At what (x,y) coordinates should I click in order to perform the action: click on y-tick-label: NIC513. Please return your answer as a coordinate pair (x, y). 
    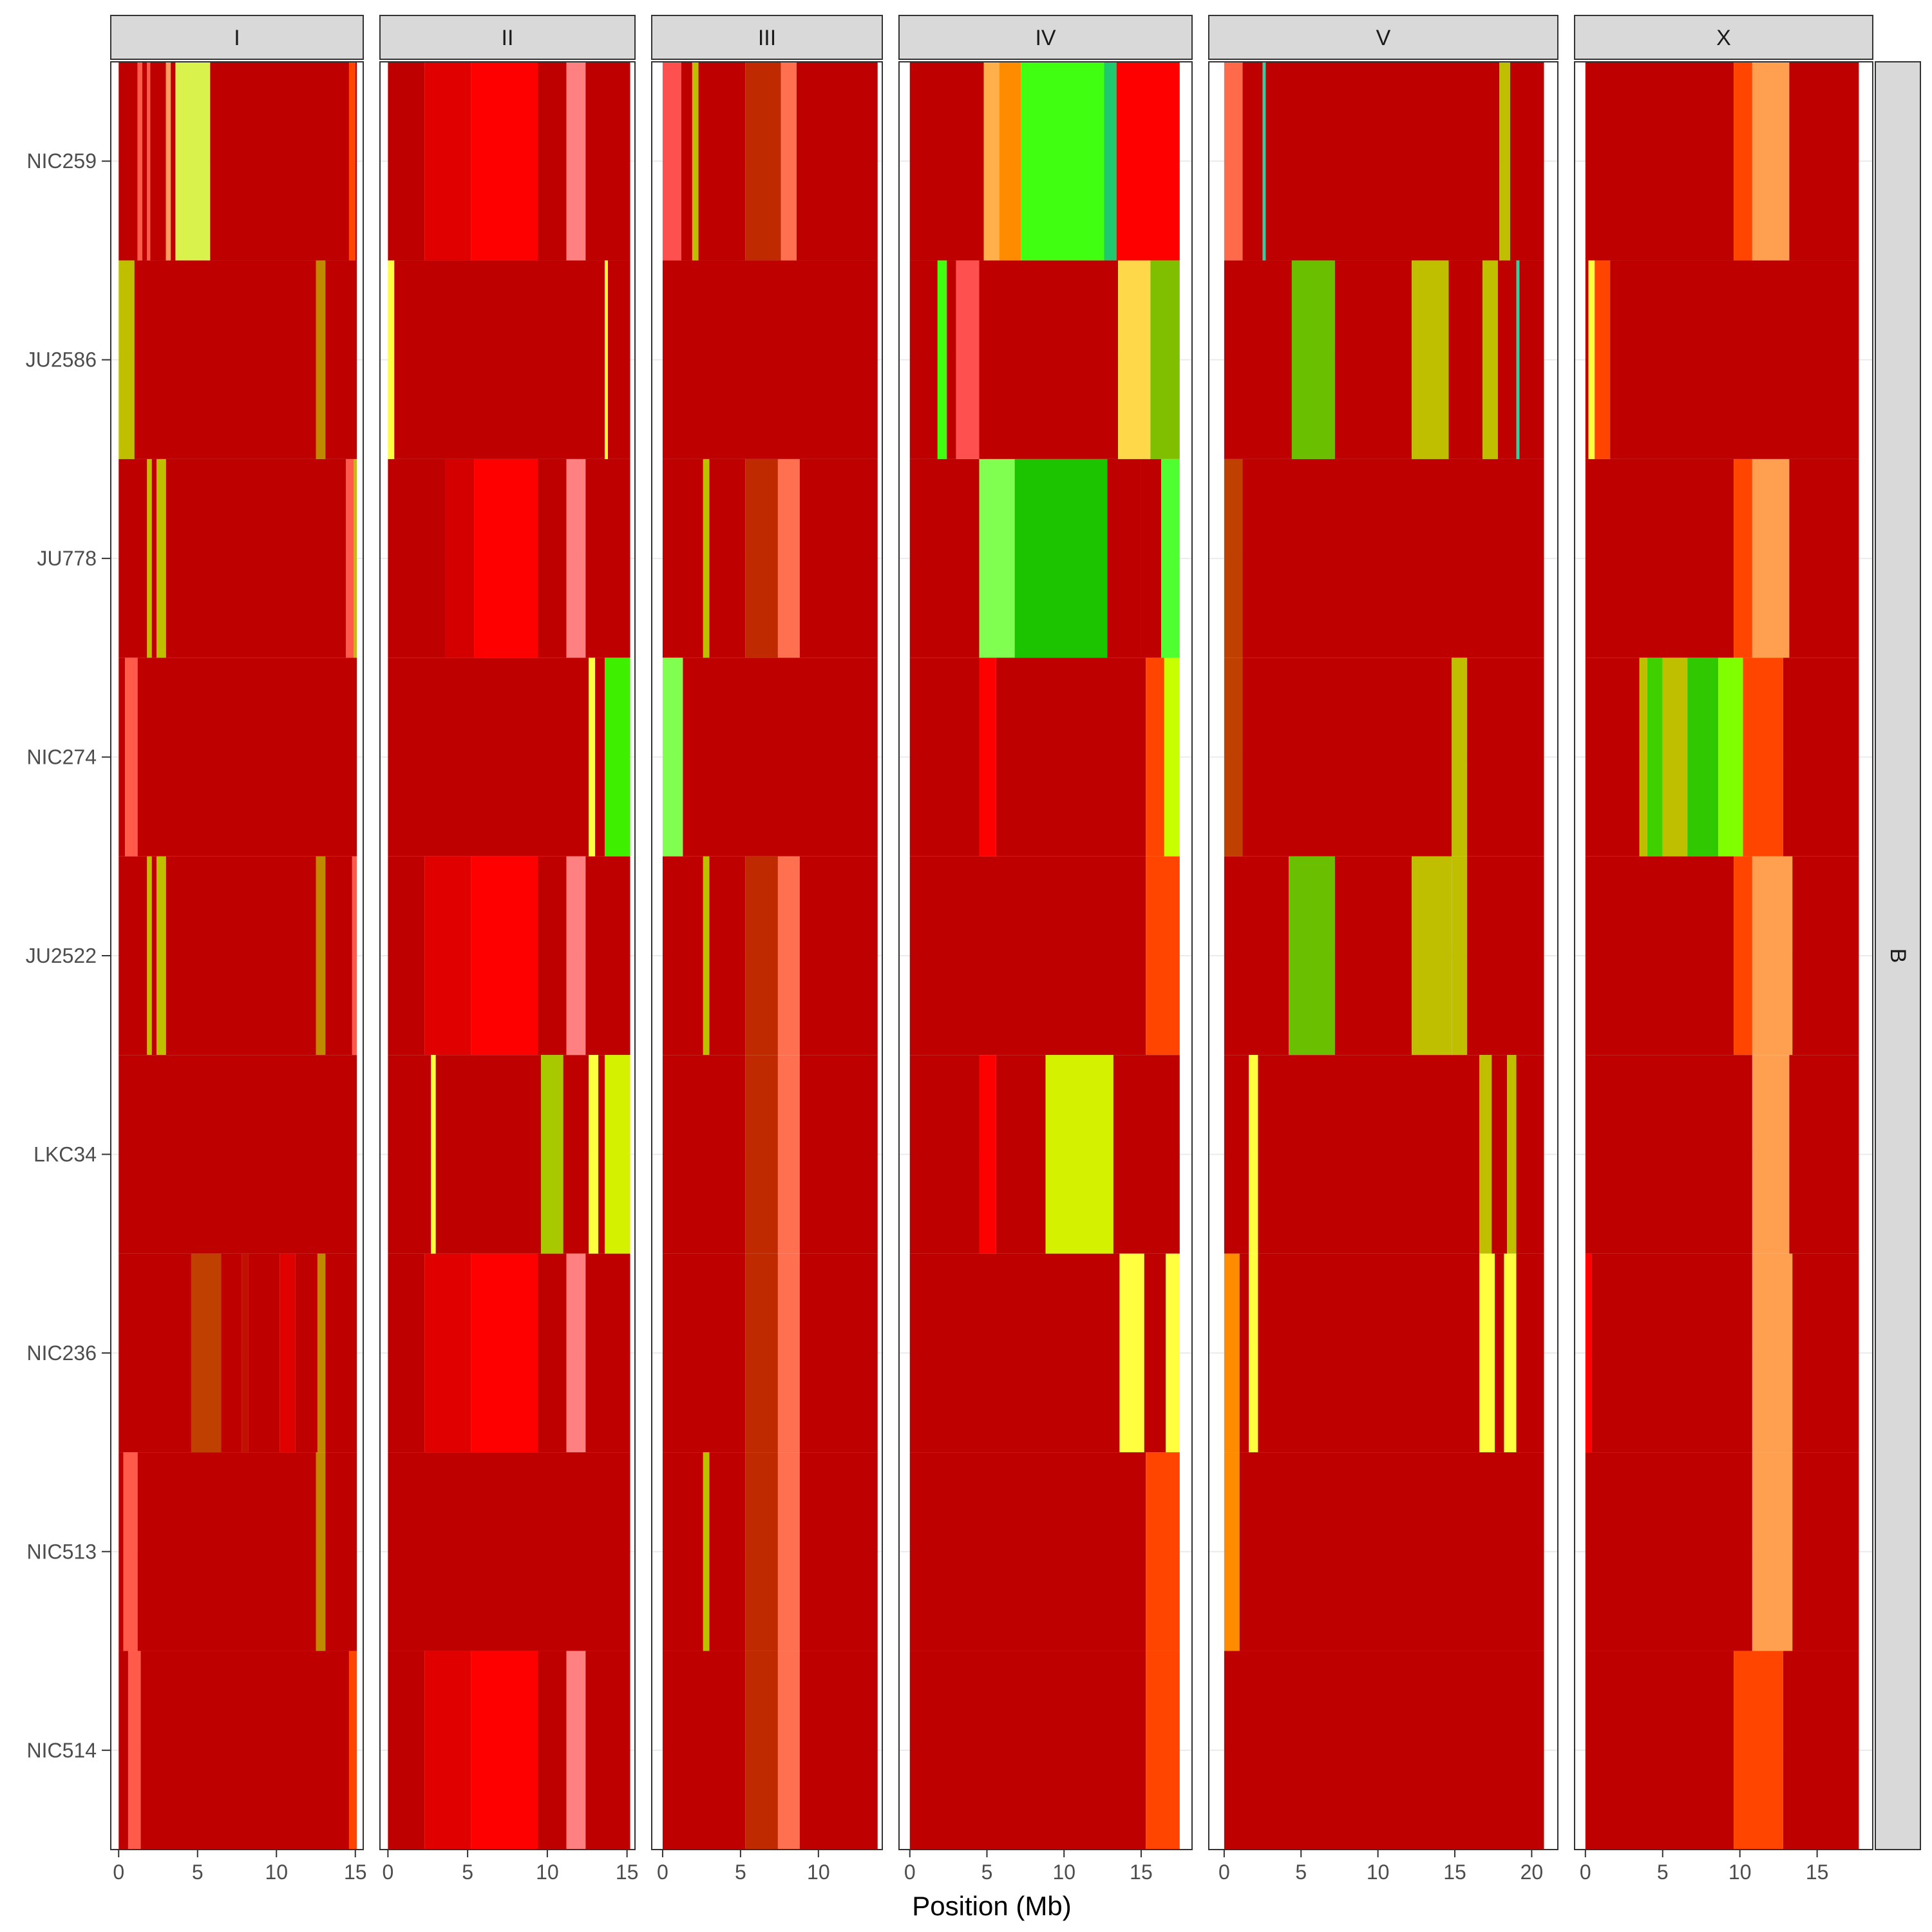
    Looking at the image, I should click on (62, 1551).